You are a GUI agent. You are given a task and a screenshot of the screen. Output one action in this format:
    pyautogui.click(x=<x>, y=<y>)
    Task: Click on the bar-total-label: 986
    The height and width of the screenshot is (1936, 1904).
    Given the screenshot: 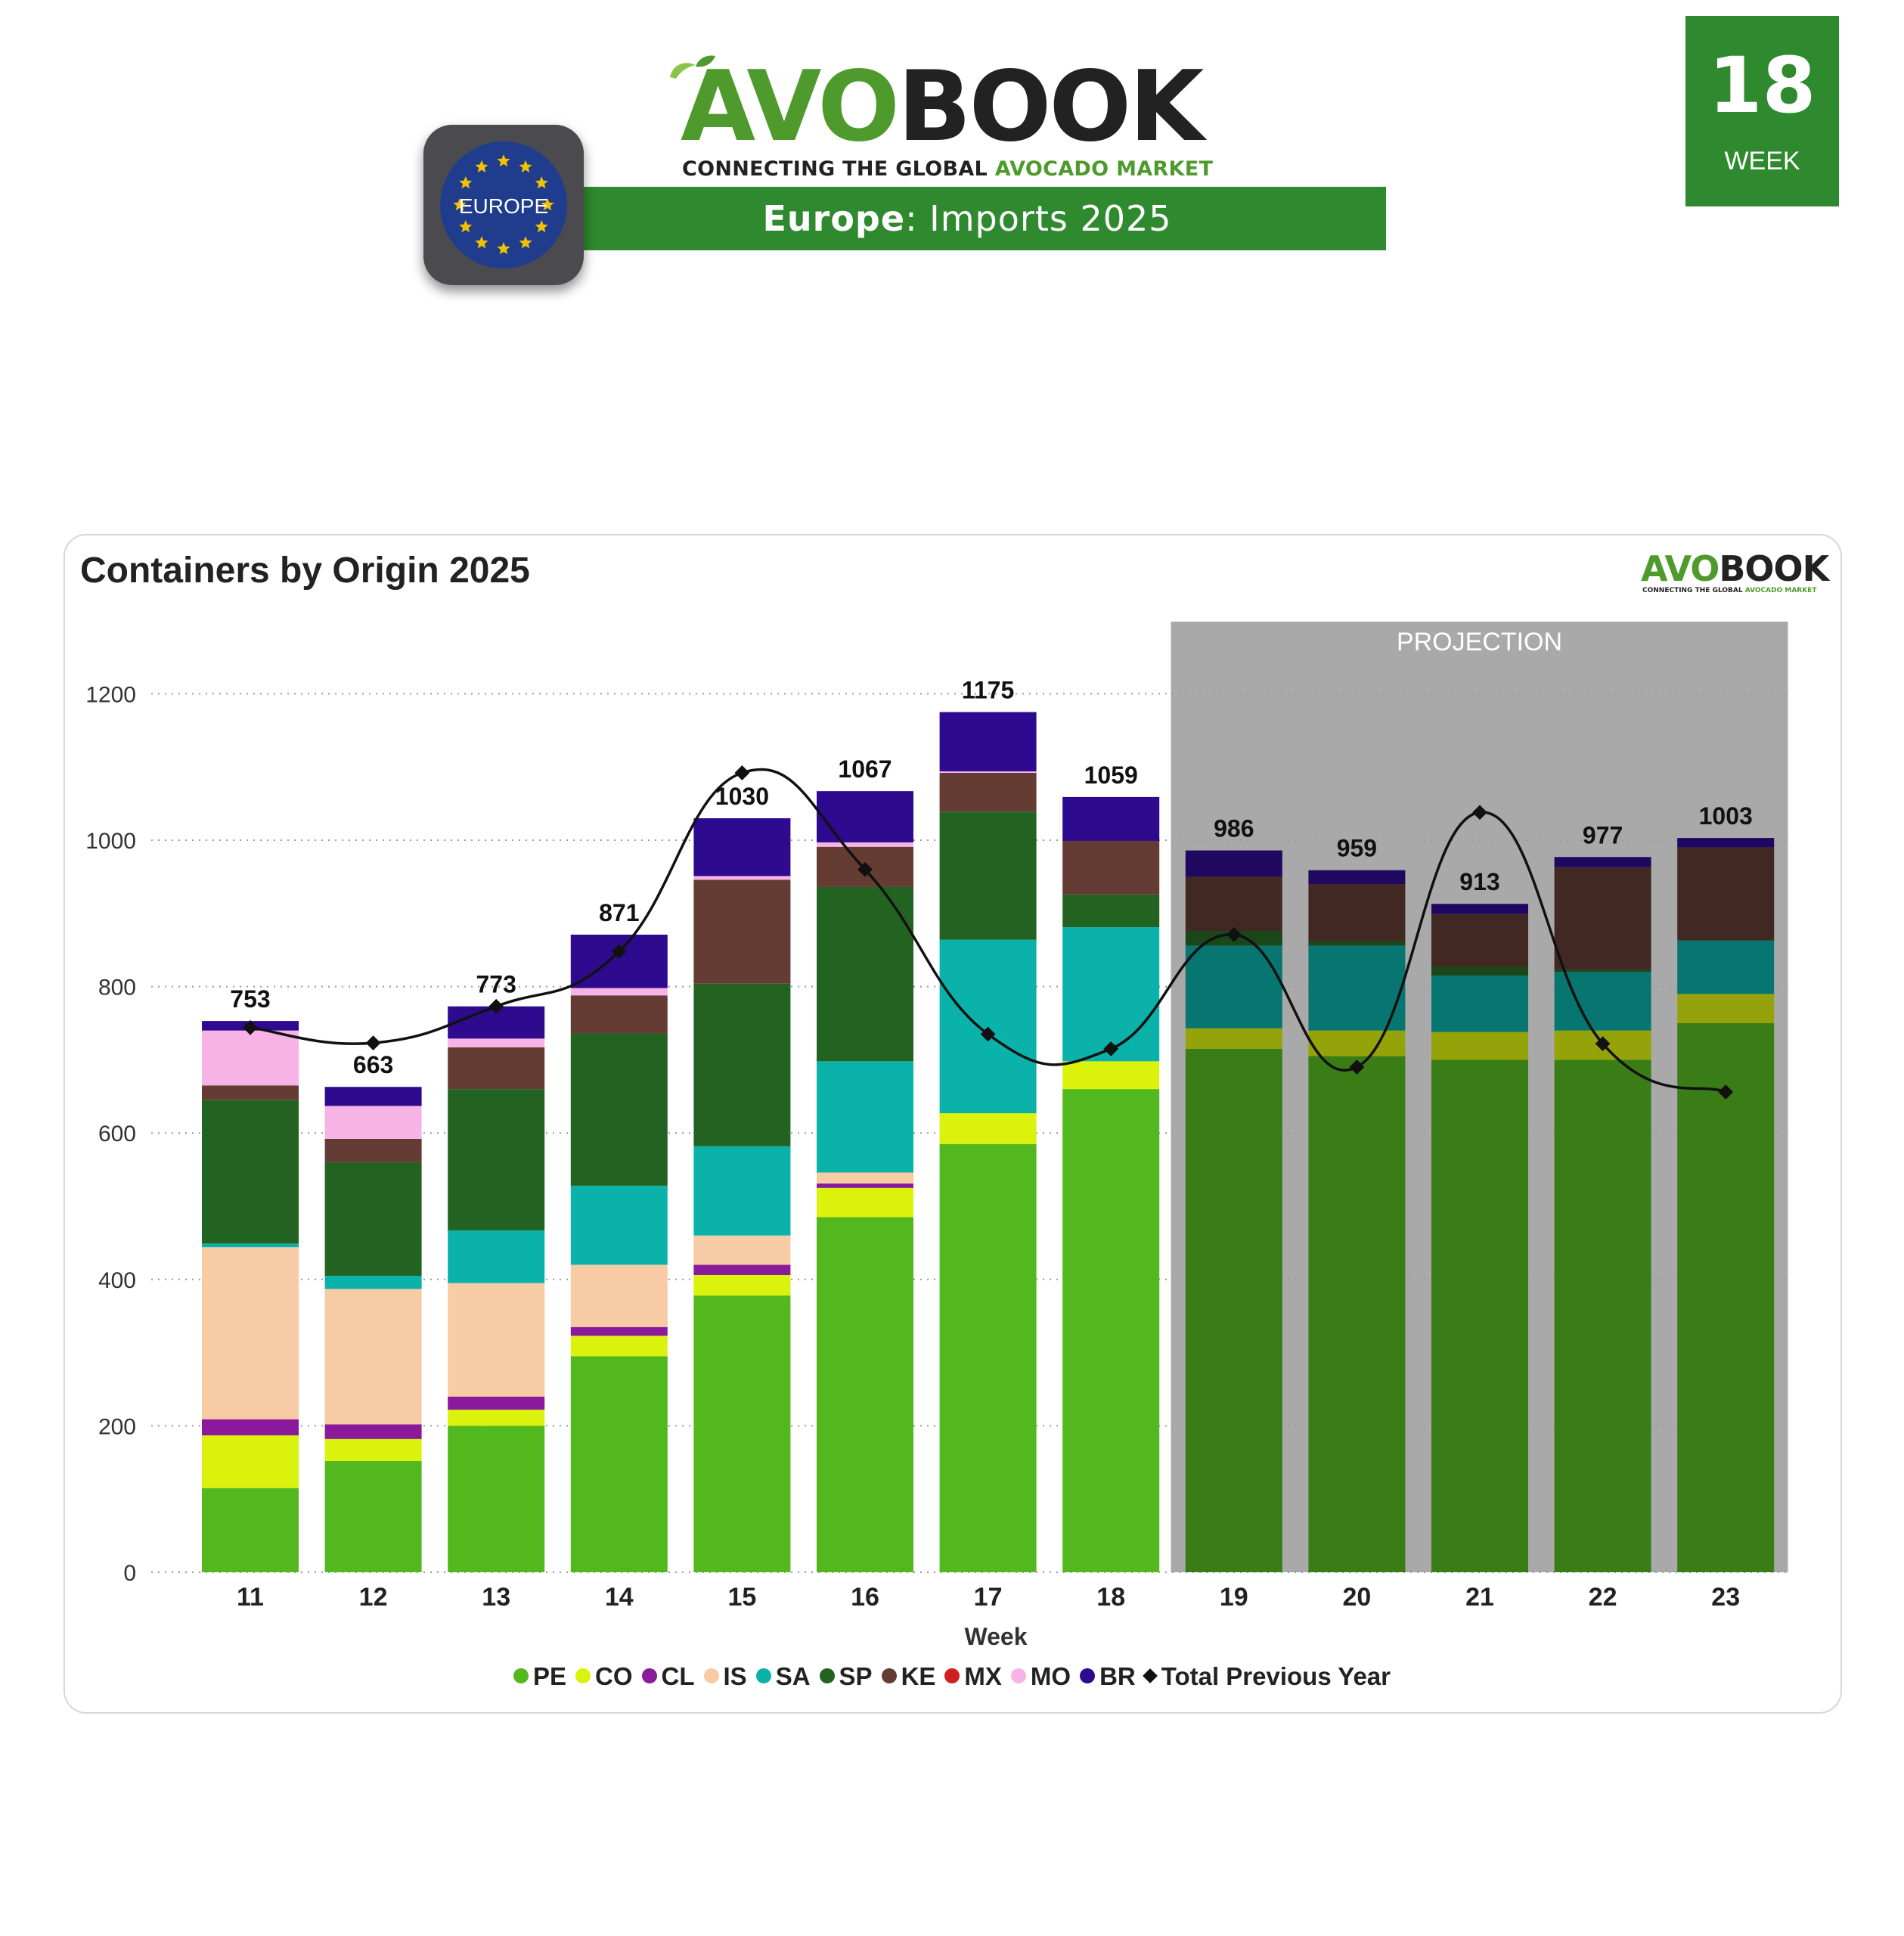 What is the action you would take?
    pyautogui.click(x=1234, y=828)
    